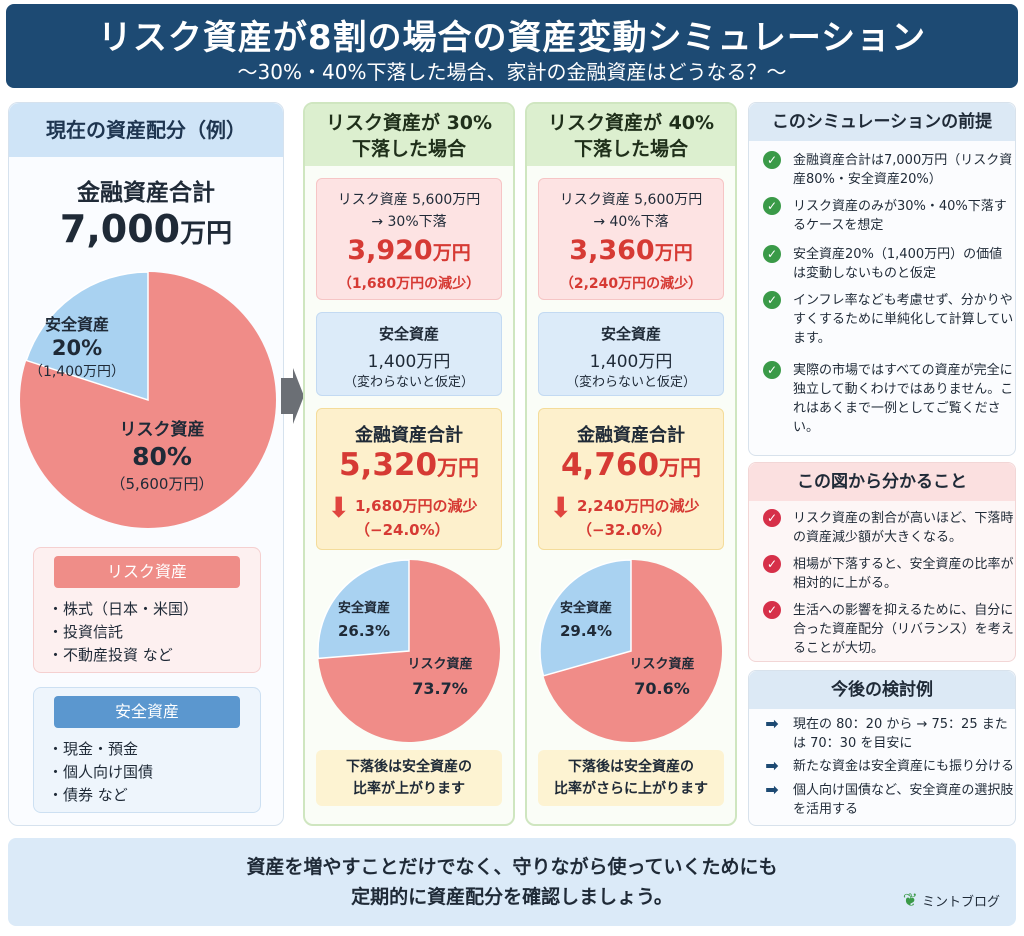  Describe the element at coordinates (612, 250) in the screenshot. I see `scenario-40-risk-number: 3,360` at that location.